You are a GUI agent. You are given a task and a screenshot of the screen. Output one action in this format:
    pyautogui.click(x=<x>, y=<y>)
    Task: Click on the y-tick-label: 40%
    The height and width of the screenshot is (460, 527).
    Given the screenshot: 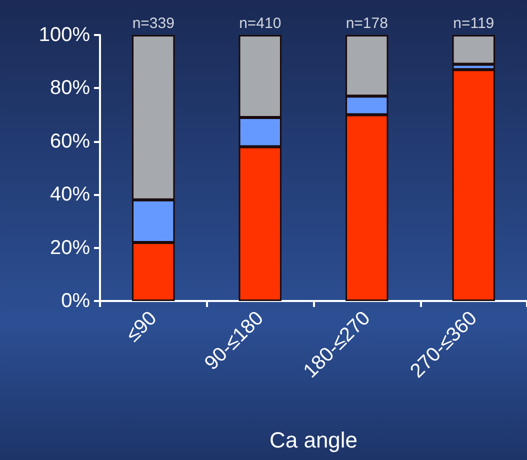 What is the action you would take?
    pyautogui.click(x=70, y=195)
    